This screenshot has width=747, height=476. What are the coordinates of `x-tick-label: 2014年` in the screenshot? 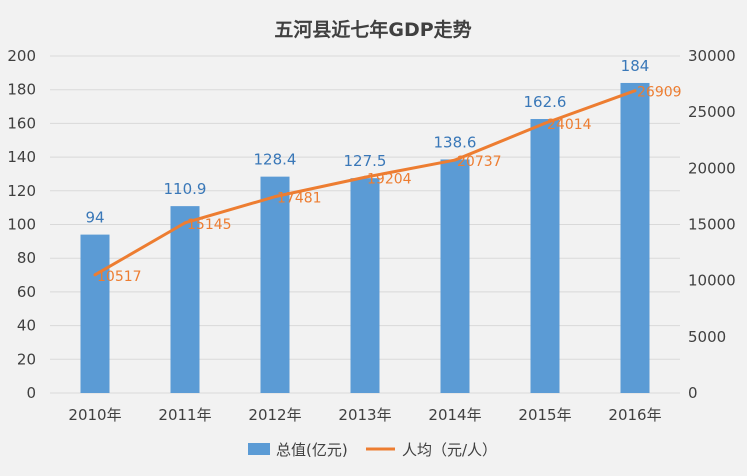 It's located at (454, 415).